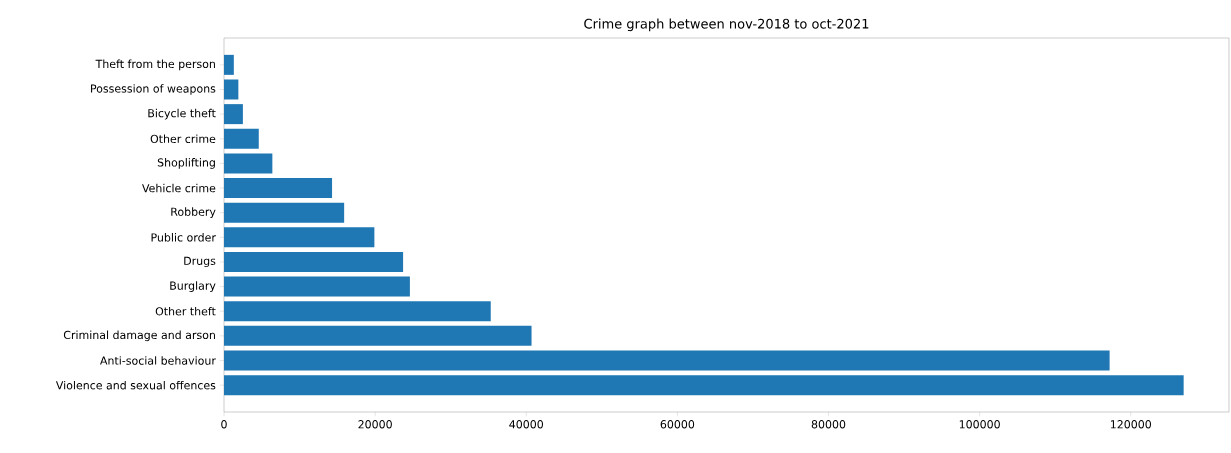 This screenshot has width=1231, height=453. Describe the element at coordinates (677, 424) in the screenshot. I see `x-tick-label: 60000` at that location.